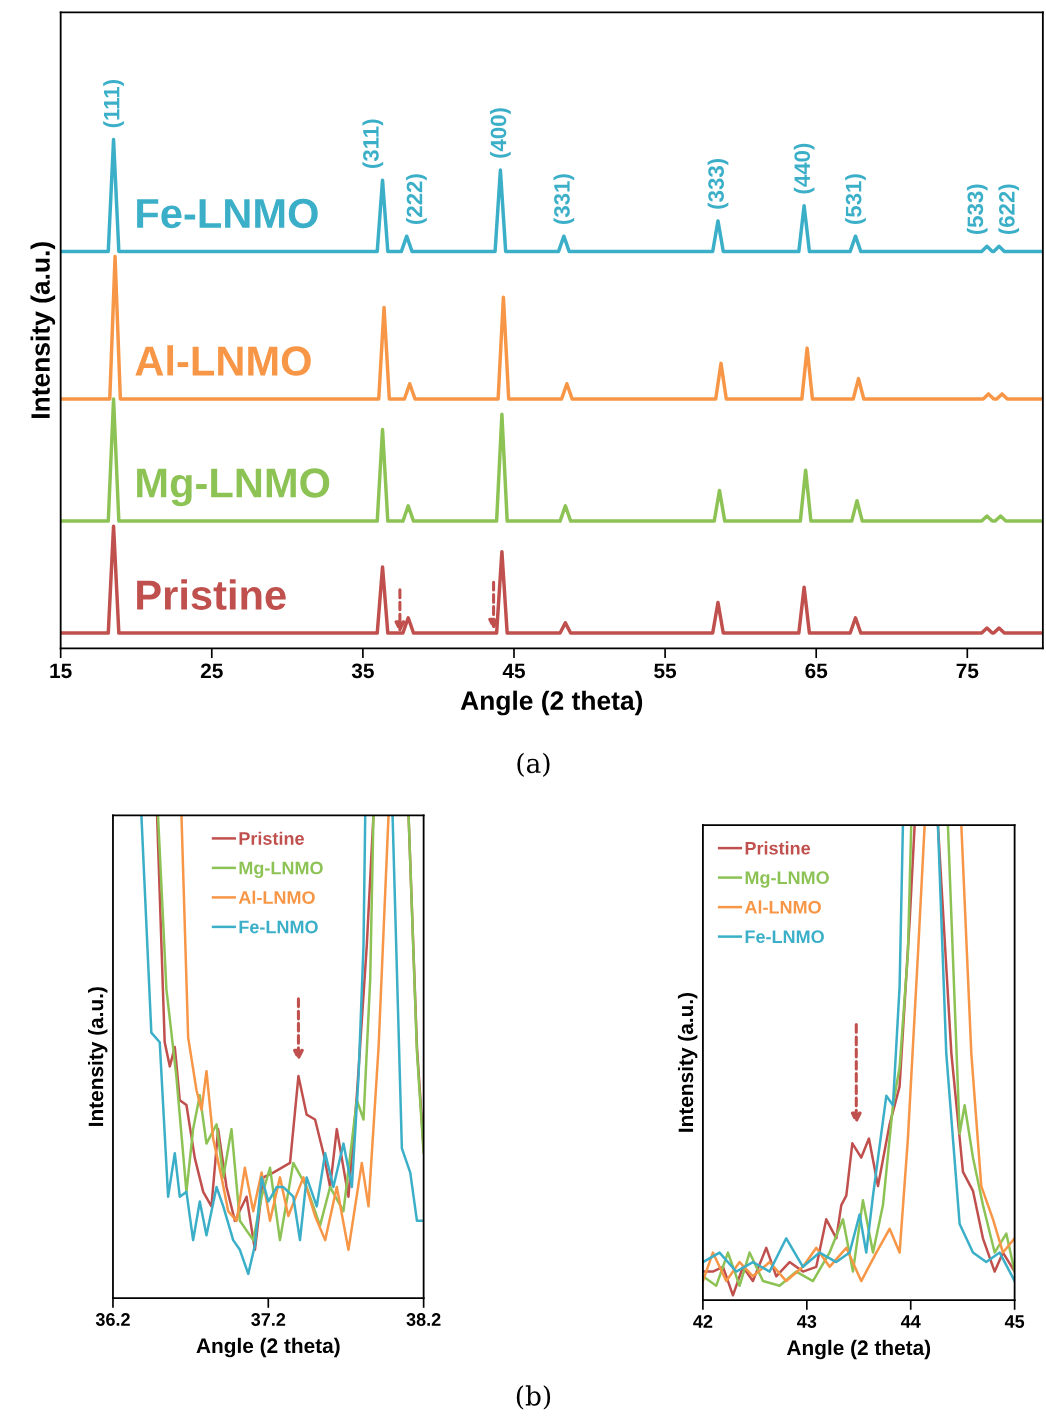 This screenshot has width=1046, height=1428. What do you see at coordinates (233, 487) in the screenshot?
I see `series-label: Mg-LNMO` at bounding box center [233, 487].